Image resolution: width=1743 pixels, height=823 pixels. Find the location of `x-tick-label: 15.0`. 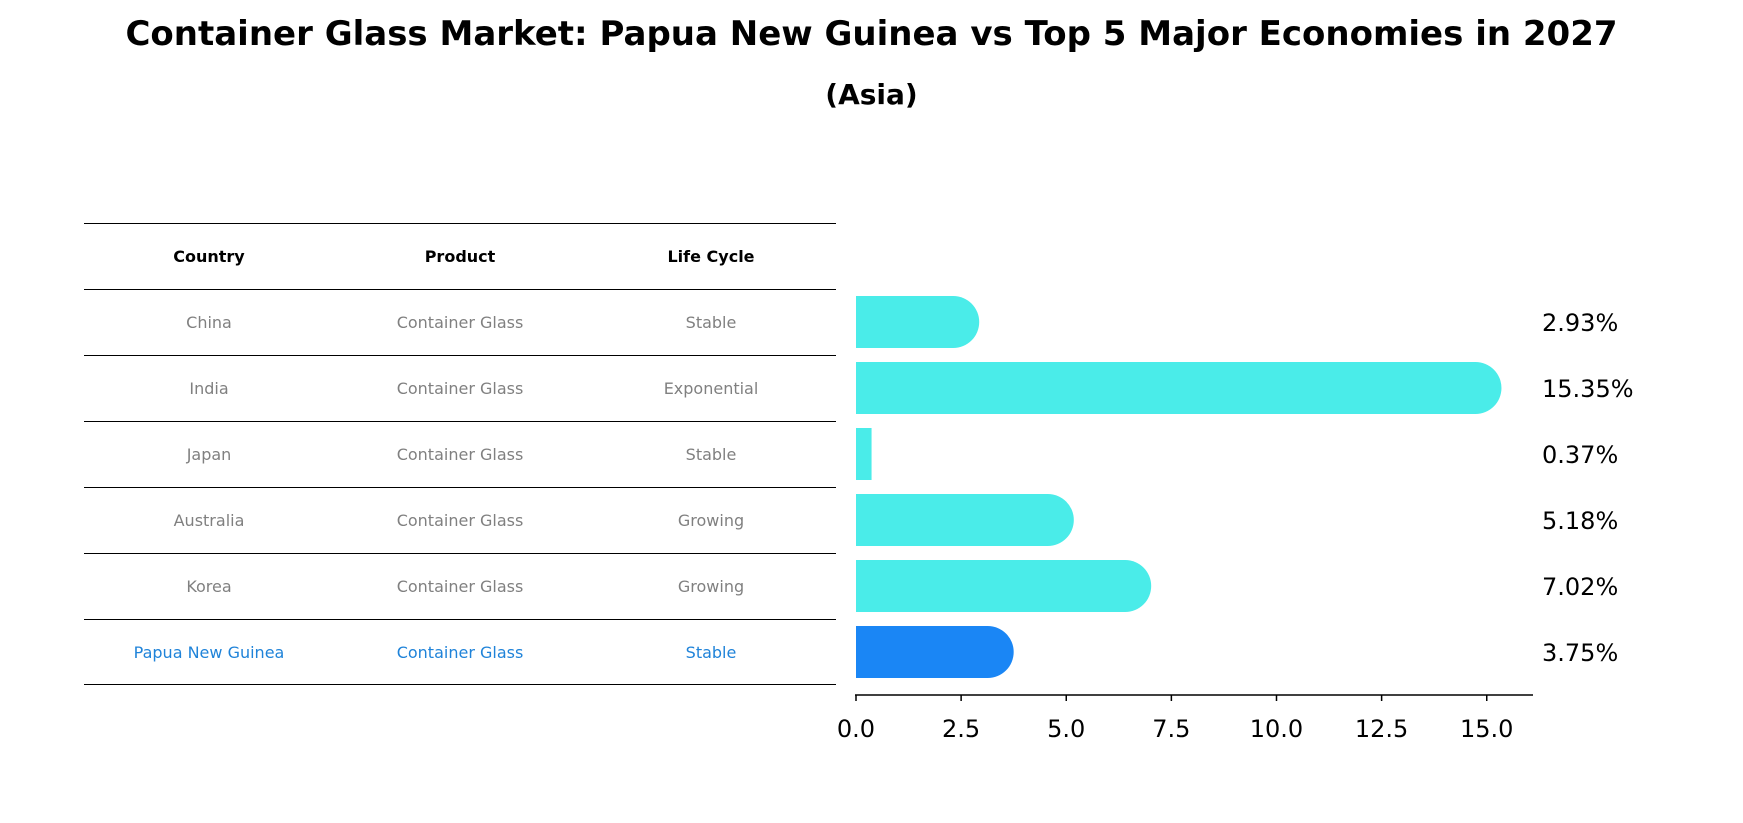

x-tick-label: 15.0 is located at coordinates (1486, 729).